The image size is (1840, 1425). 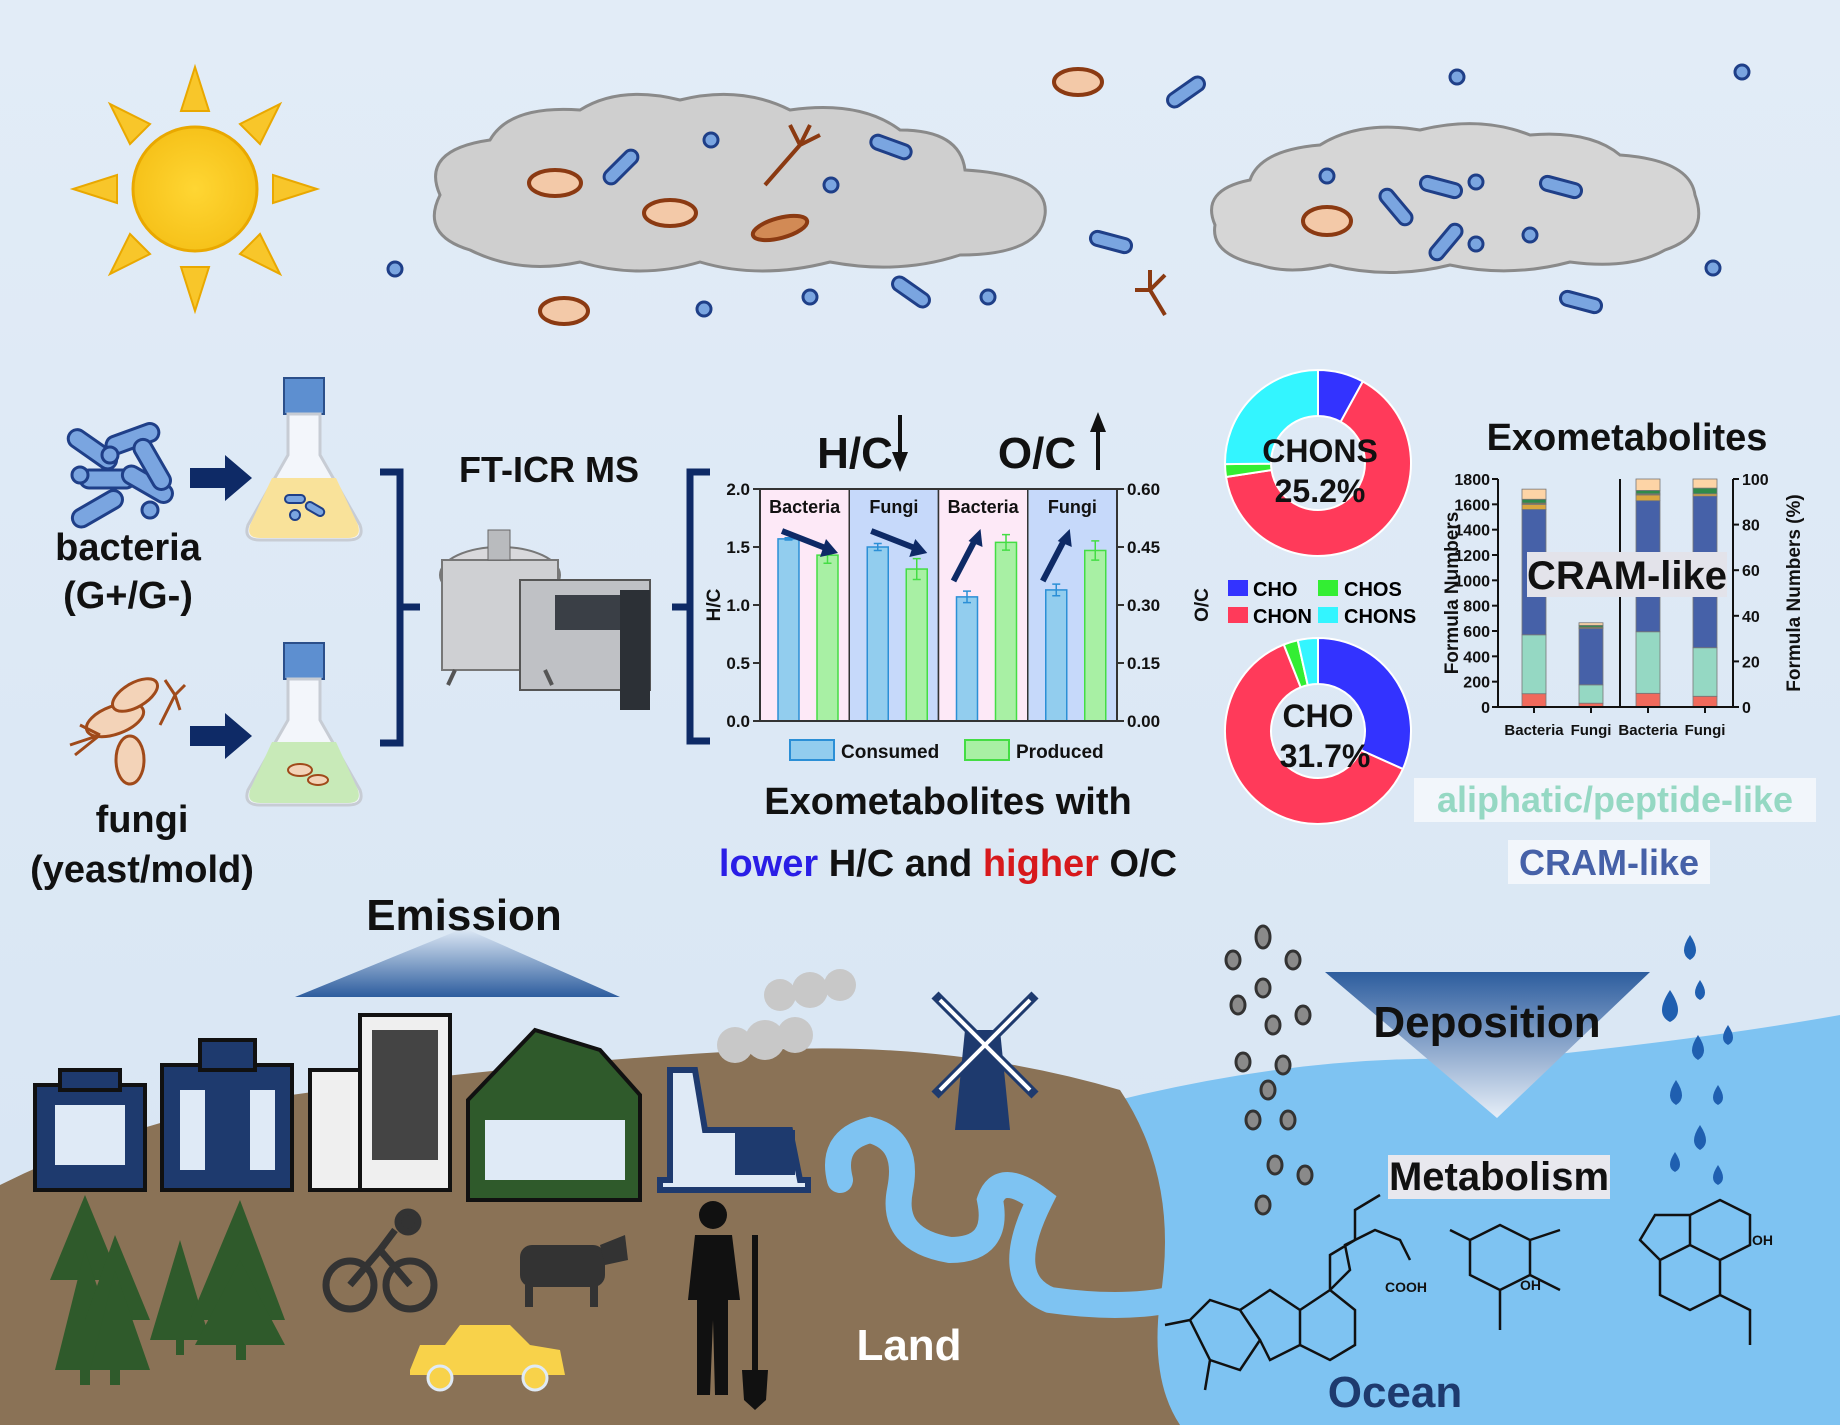 I want to click on arrow-down-right-icon, so click(x=805, y=540).